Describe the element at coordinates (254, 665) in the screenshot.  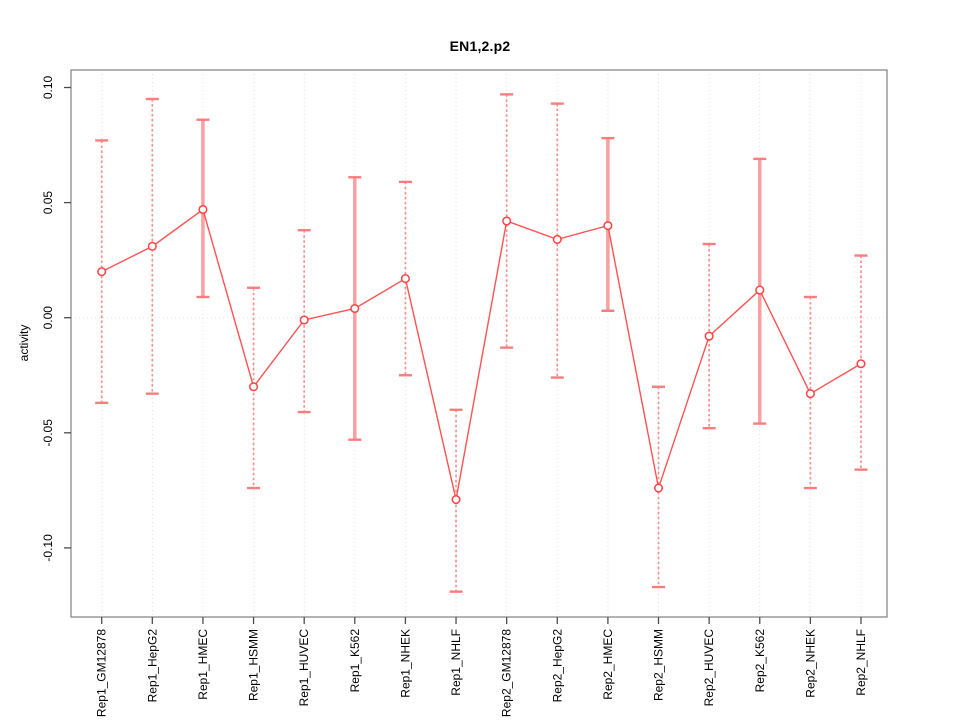
I see `x-tick-label: Rep1_HSMM` at that location.